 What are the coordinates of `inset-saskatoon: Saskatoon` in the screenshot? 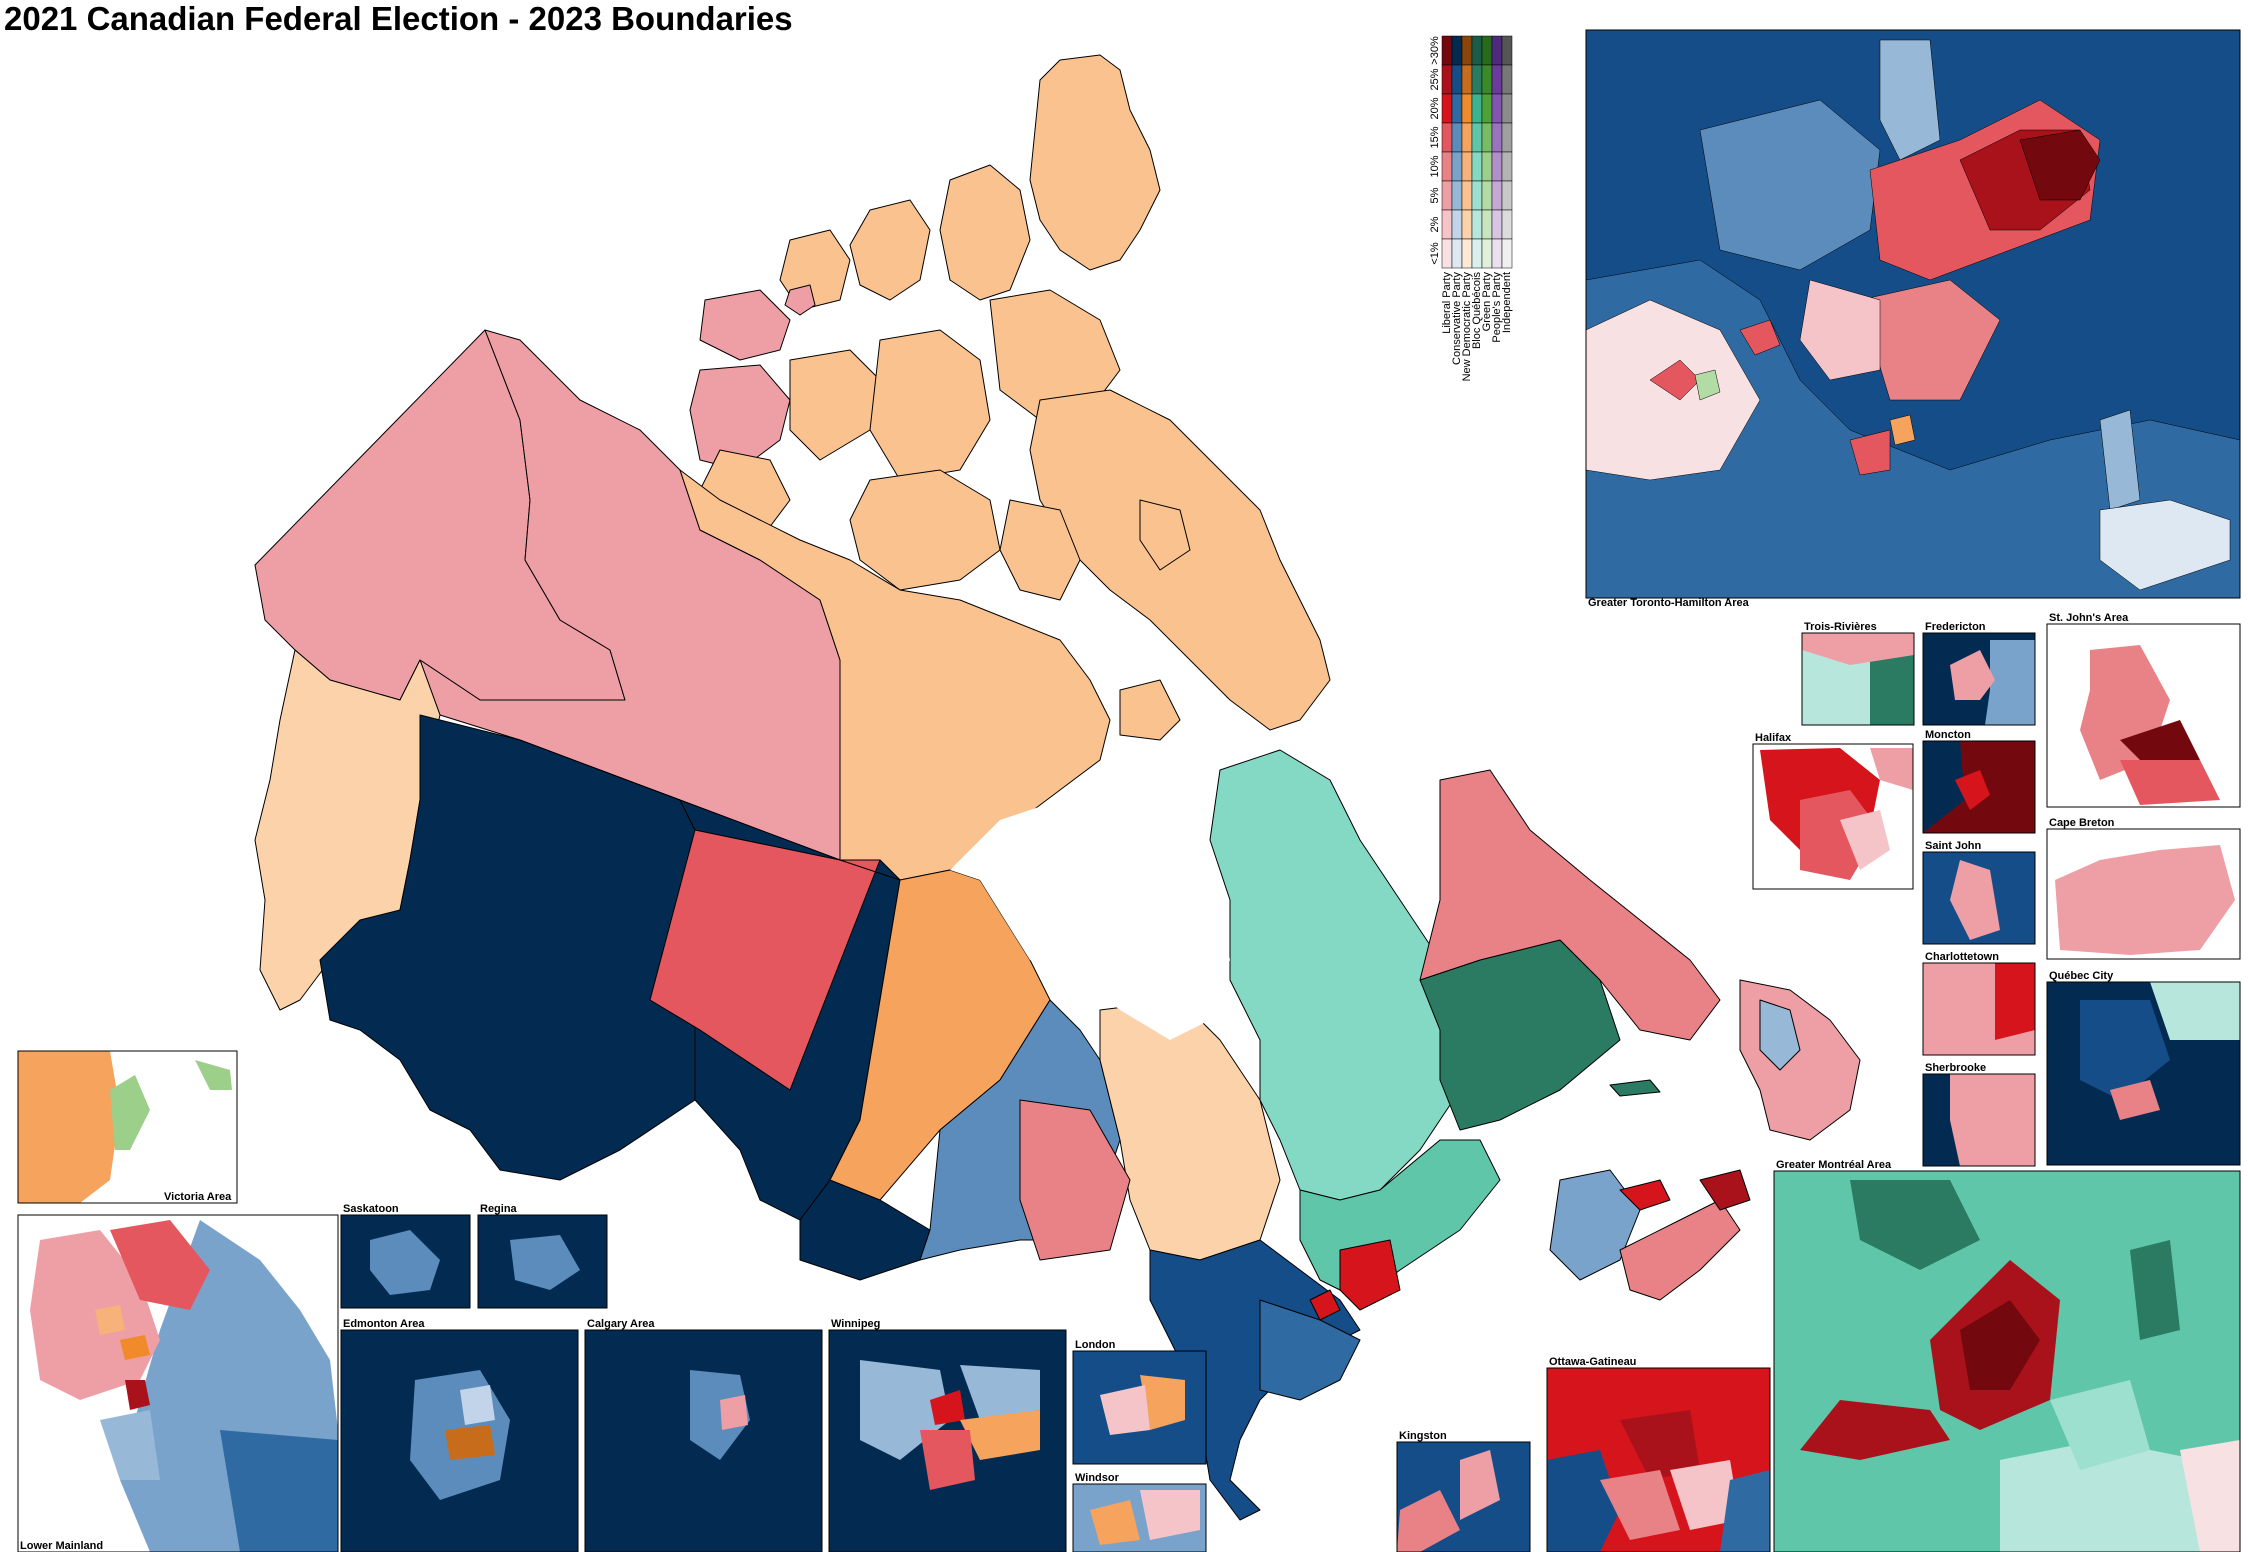 It's located at (405, 1256).